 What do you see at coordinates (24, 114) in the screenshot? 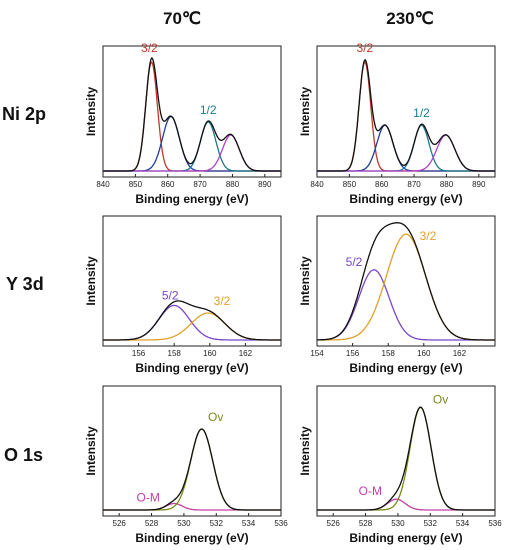
I see `row-label-ni-2p: Ni 2p` at bounding box center [24, 114].